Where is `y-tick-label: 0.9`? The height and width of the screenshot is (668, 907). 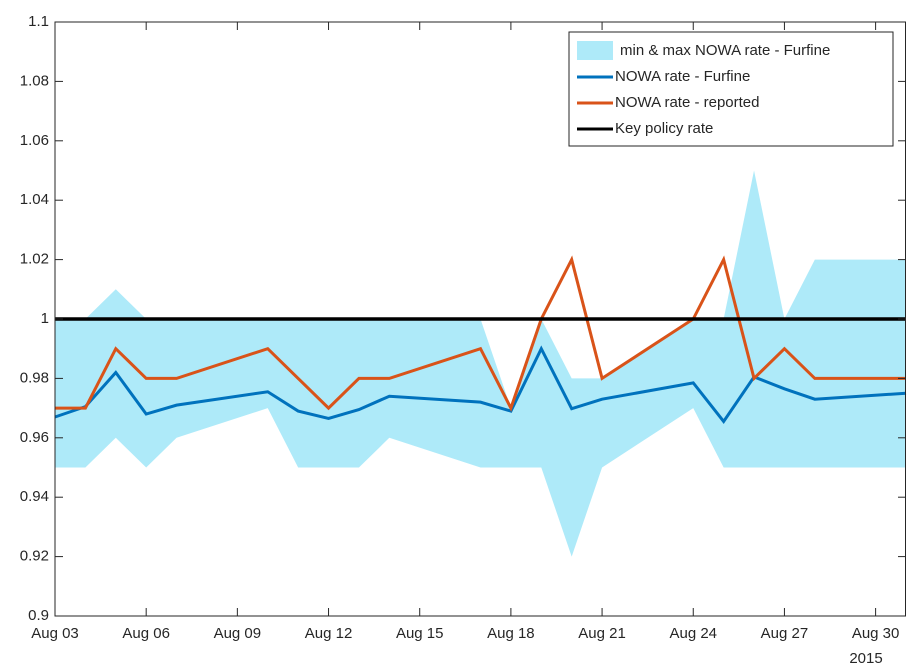 y-tick-label: 0.9 is located at coordinates (38, 615).